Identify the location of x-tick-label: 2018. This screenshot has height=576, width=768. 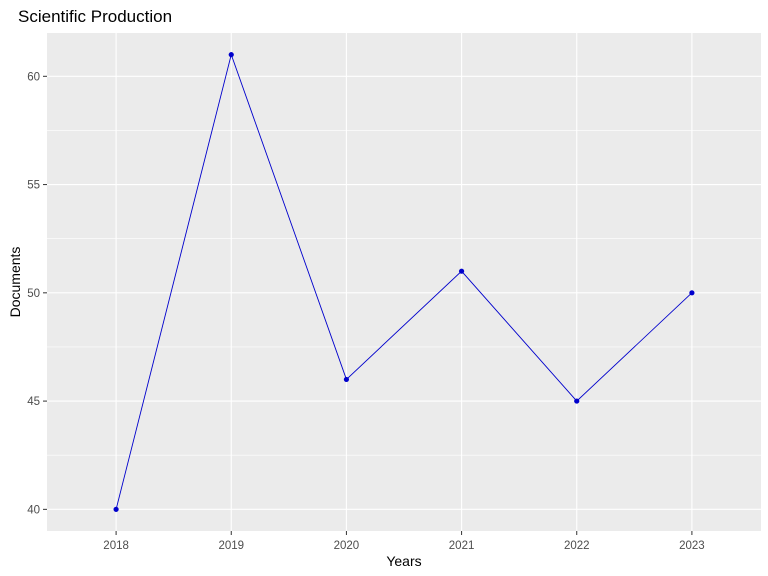
(116, 546).